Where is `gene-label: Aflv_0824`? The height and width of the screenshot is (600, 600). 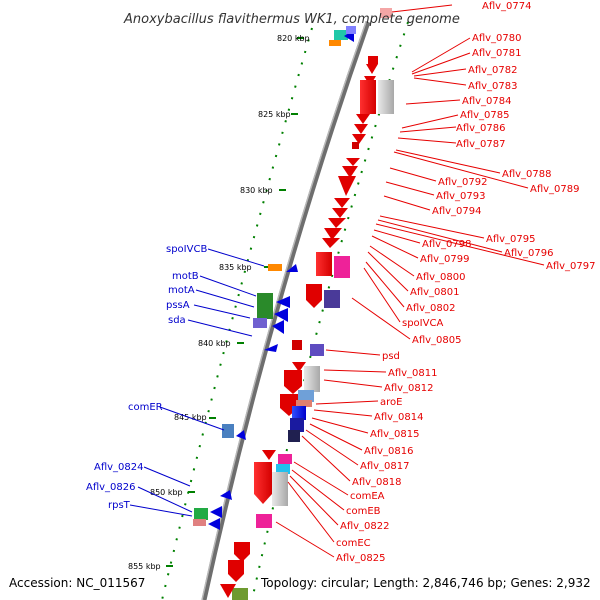
gene-label: Aflv_0824 is located at coordinates (119, 467).